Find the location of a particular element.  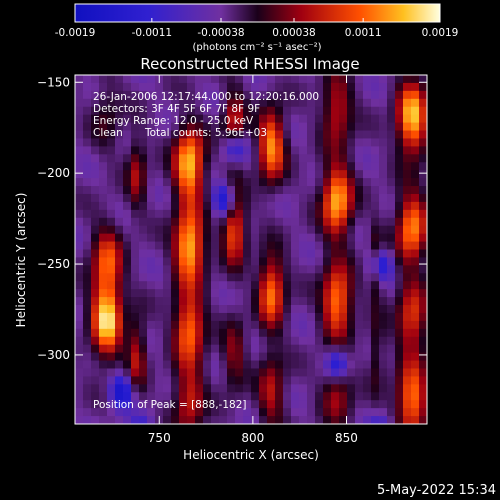

chart-title: Reconstructed RHESSI Image is located at coordinates (249, 64).